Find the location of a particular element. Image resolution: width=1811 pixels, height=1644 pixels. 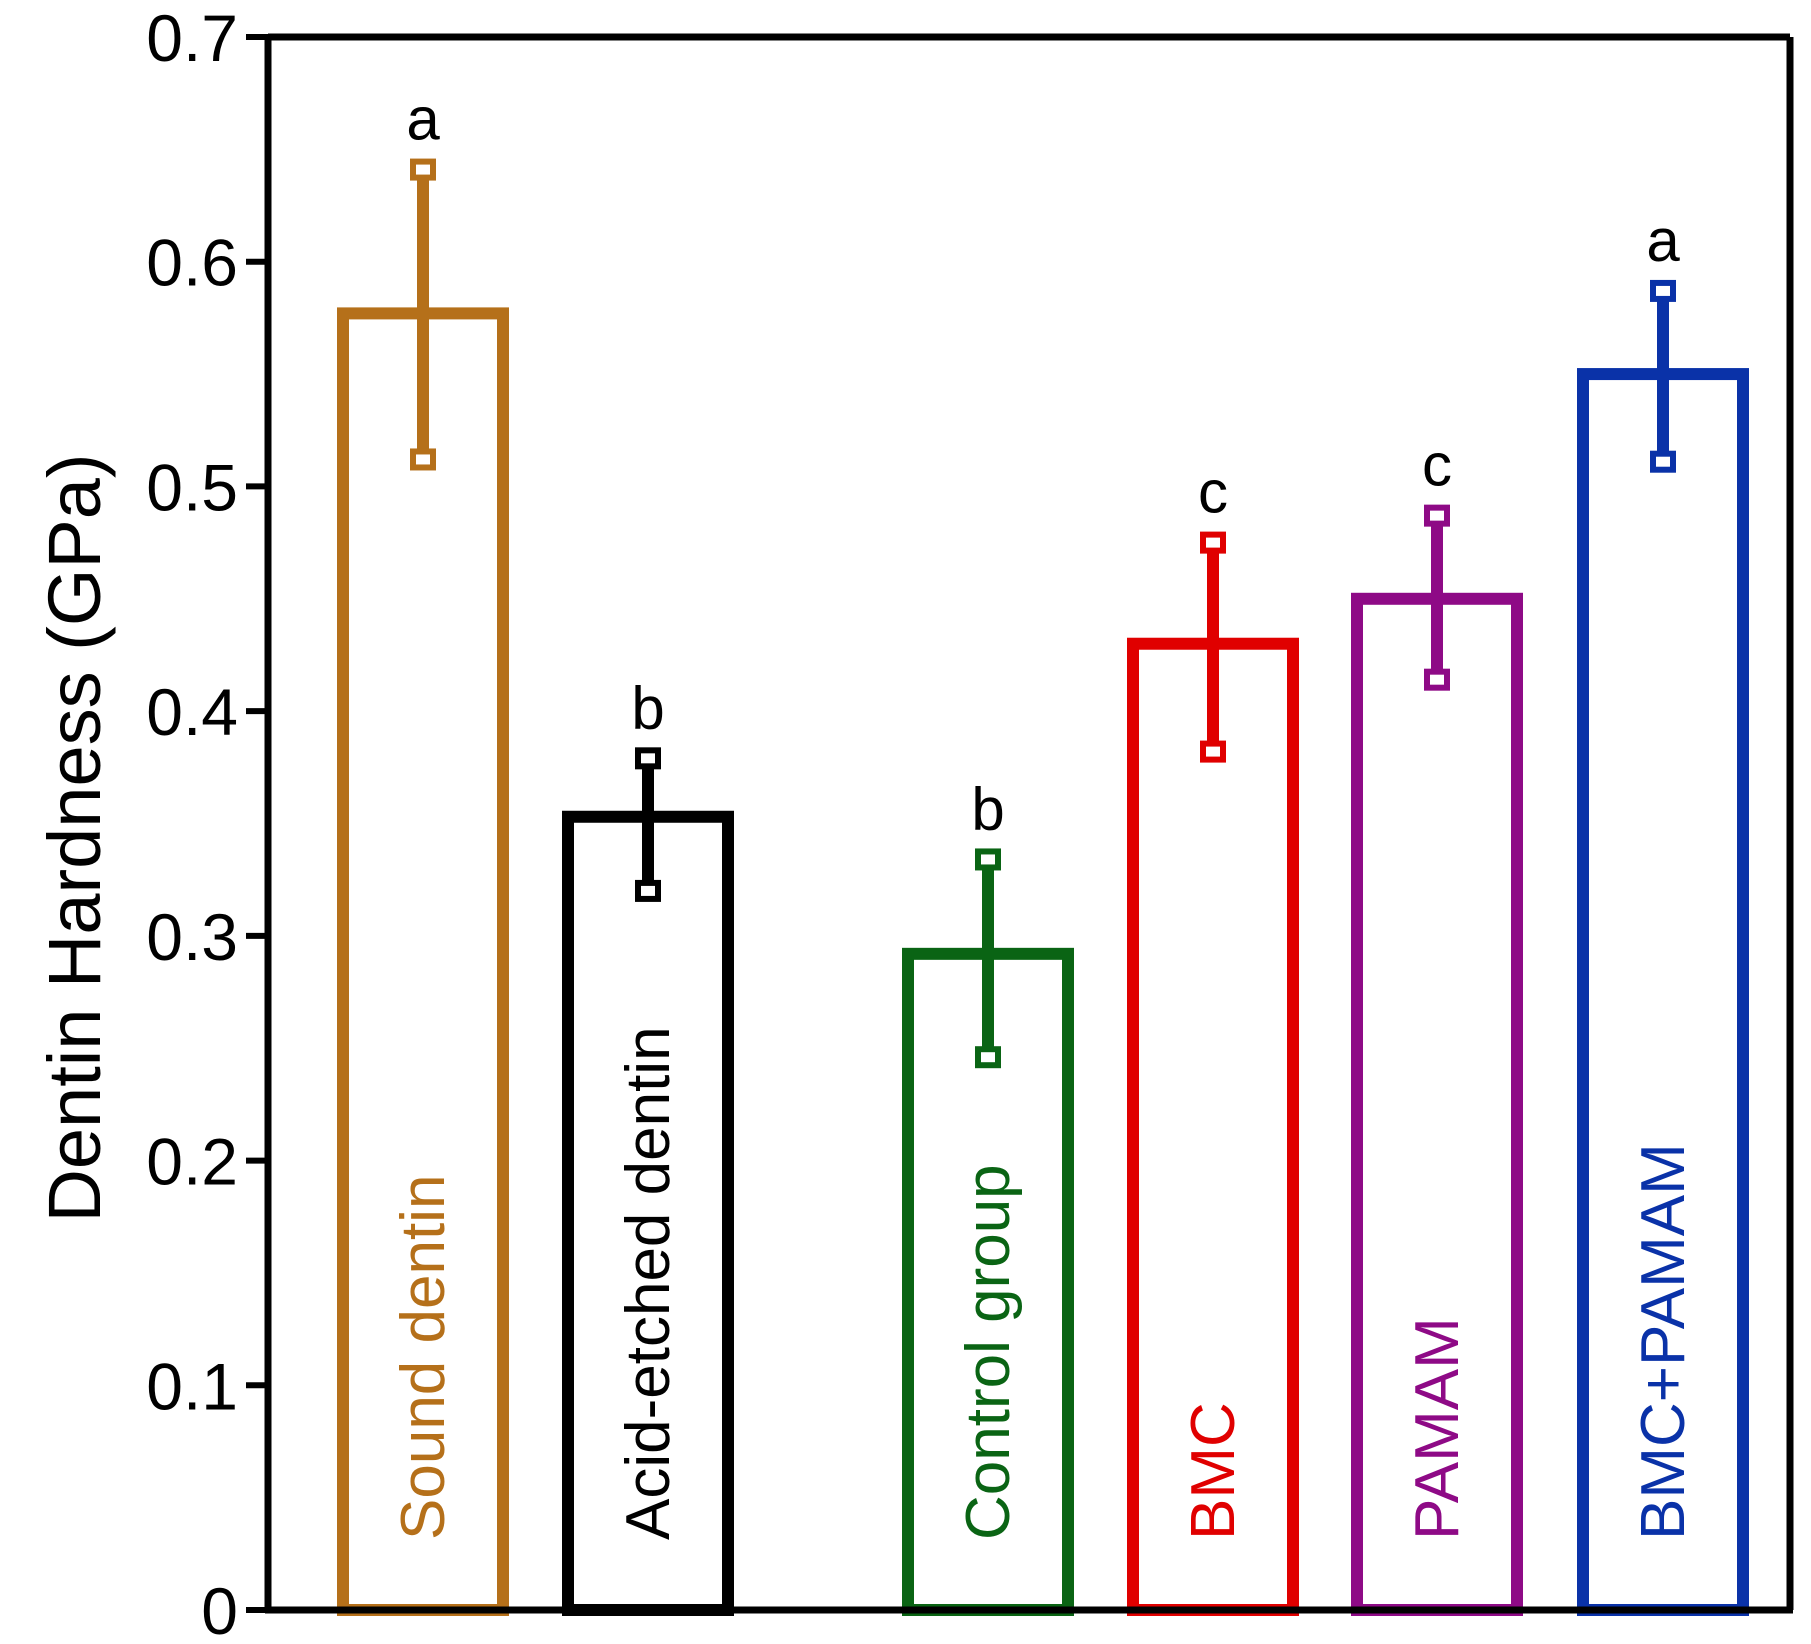

y-axis-title: Dentin Hardness (GPa) is located at coordinates (74, 837).